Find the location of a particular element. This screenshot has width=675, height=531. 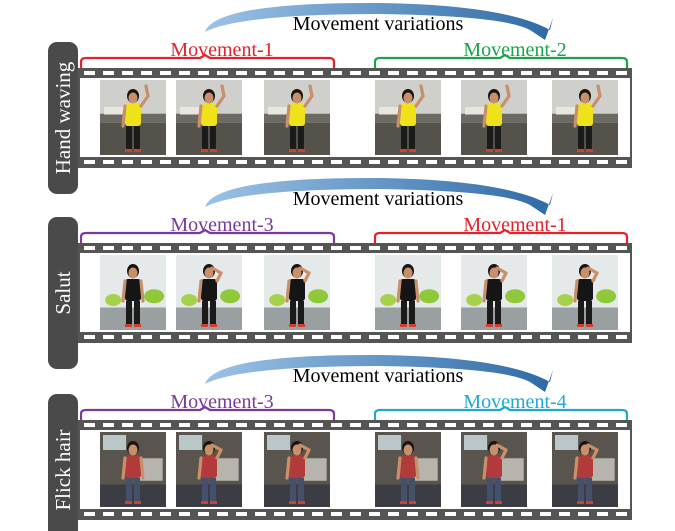

row-label-tab: Salut is located at coordinates (63, 293).